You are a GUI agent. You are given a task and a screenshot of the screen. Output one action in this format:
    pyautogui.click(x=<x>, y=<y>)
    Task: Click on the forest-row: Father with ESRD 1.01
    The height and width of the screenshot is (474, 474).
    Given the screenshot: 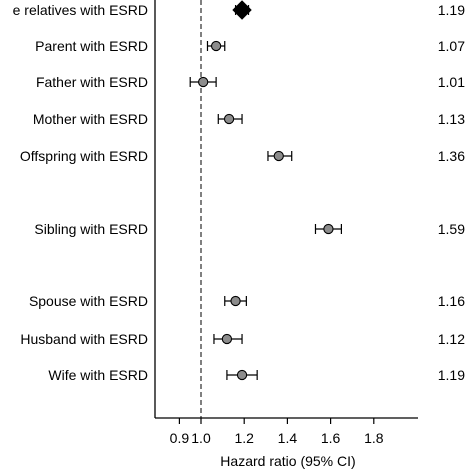 What is the action you would take?
    pyautogui.click(x=250, y=82)
    